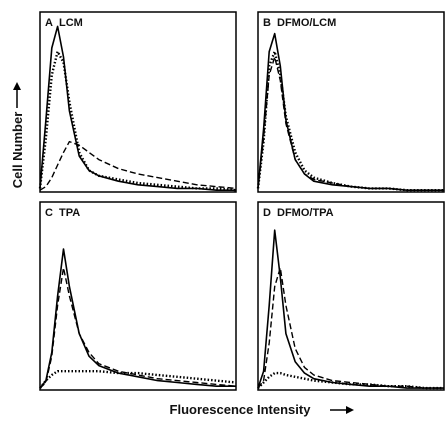  What do you see at coordinates (342, 410) in the screenshot?
I see `x-arrow` at bounding box center [342, 410].